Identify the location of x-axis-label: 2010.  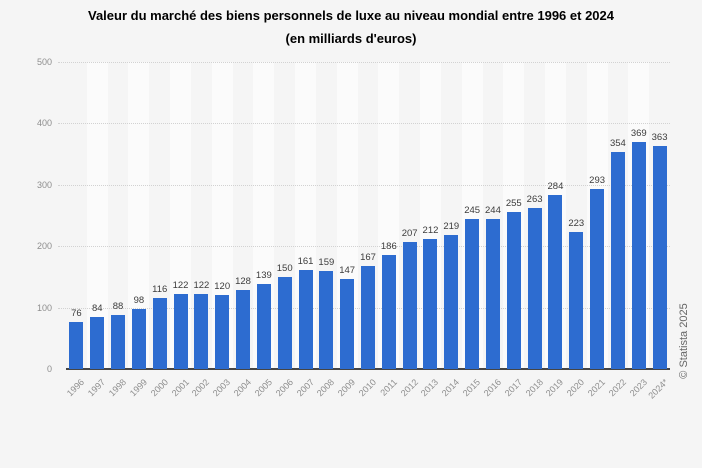
(367, 388).